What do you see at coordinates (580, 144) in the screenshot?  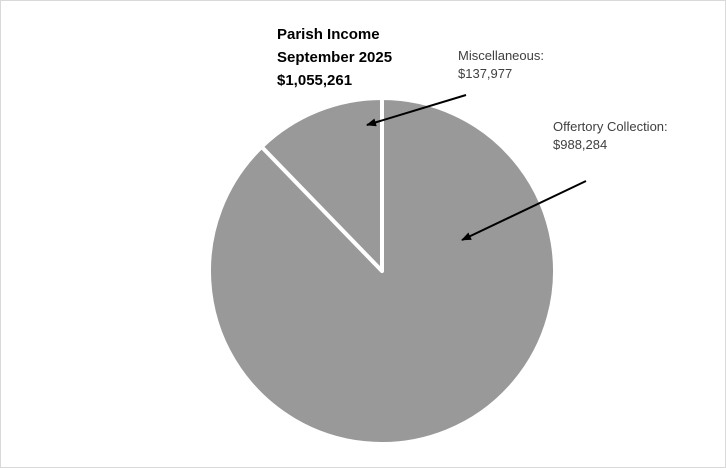 I see `slice-label-value: $988,284` at bounding box center [580, 144].